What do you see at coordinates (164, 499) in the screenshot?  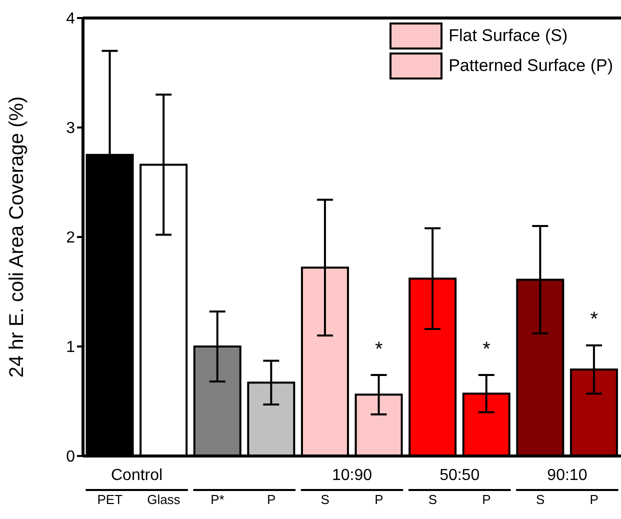 I see `x-tick-label: Glass` at bounding box center [164, 499].